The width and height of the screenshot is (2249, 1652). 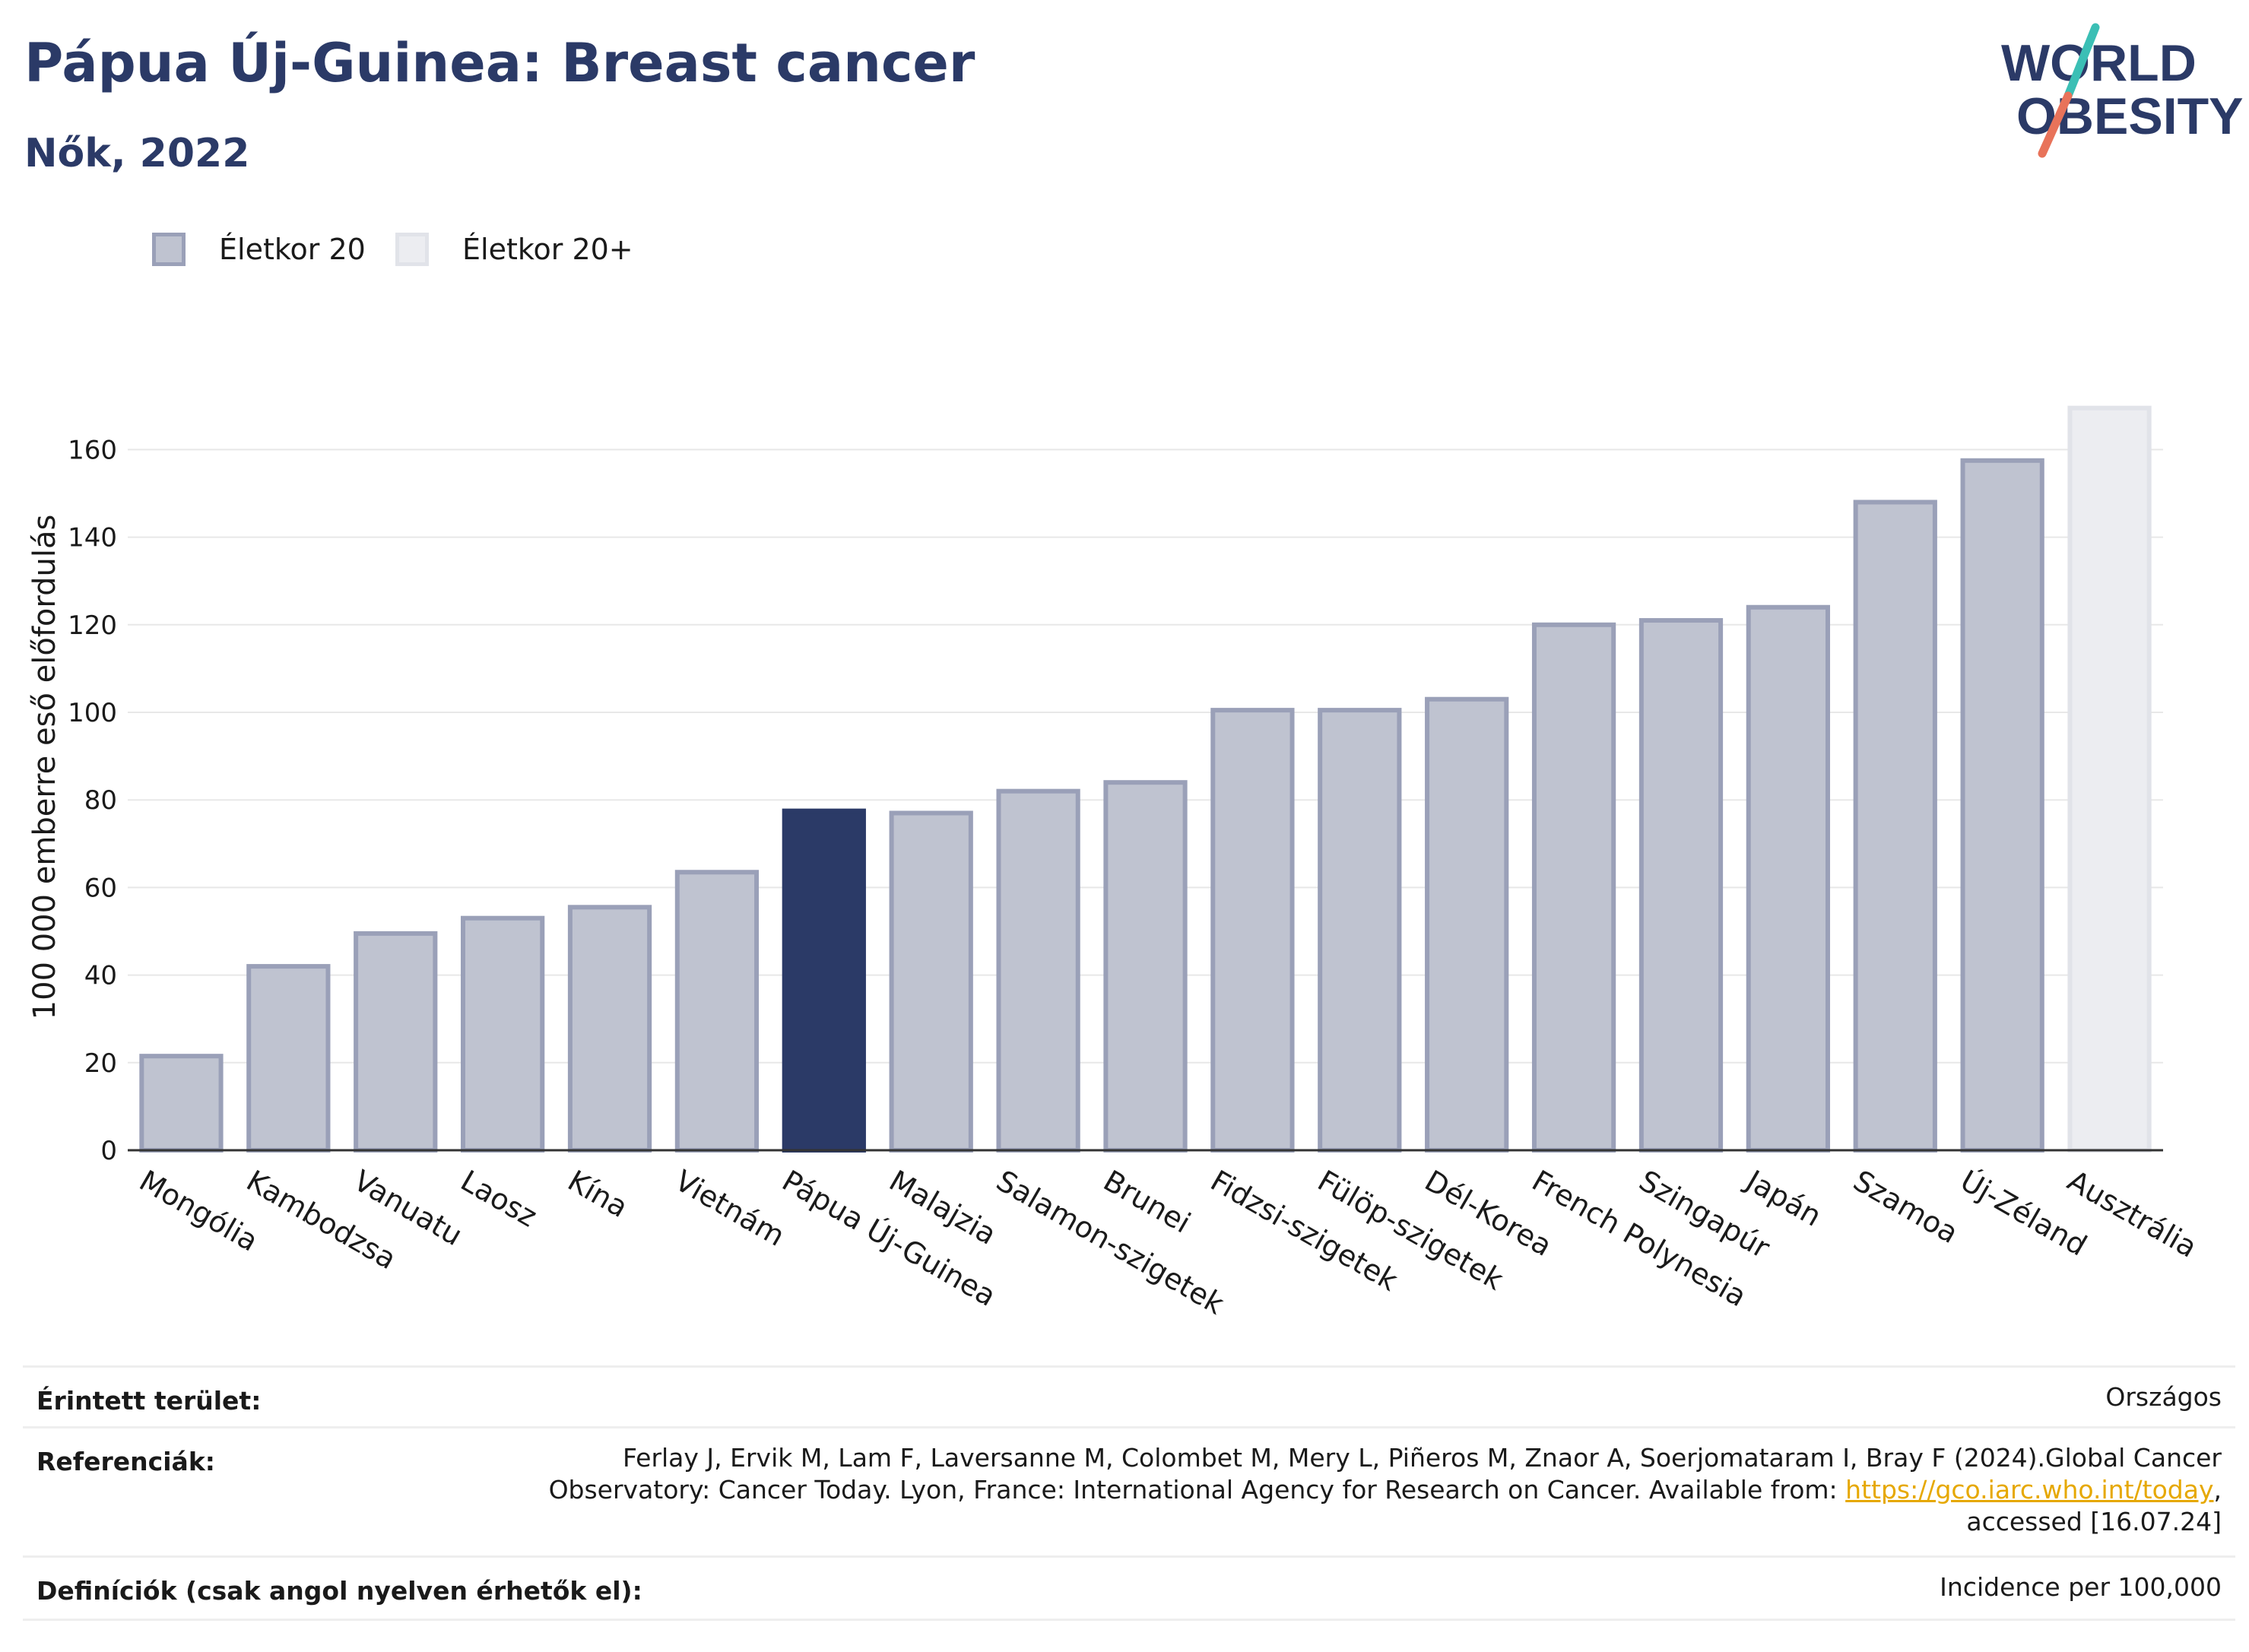 What do you see at coordinates (100, 800) in the screenshot?
I see `y-tick-label: 80` at bounding box center [100, 800].